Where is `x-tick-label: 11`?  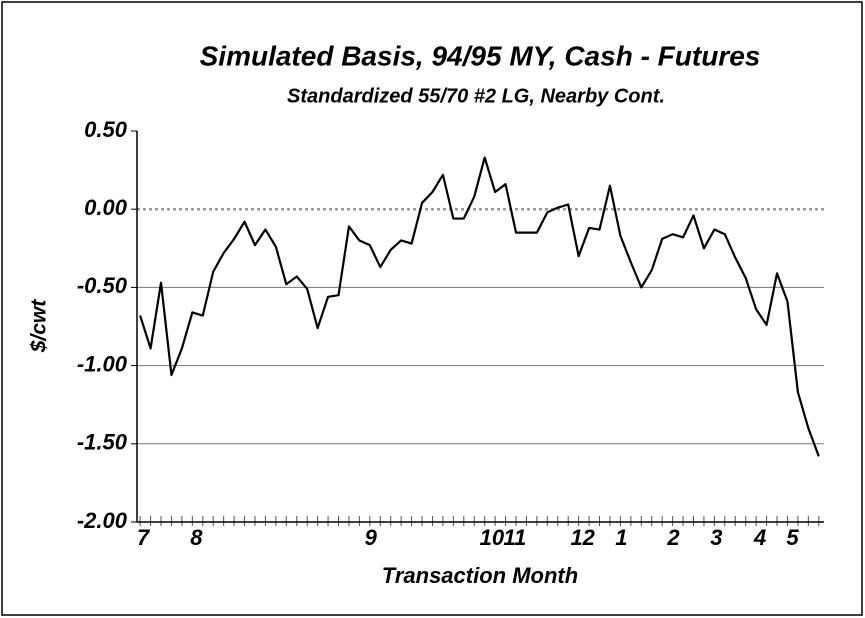 x-tick-label: 11 is located at coordinates (514, 537).